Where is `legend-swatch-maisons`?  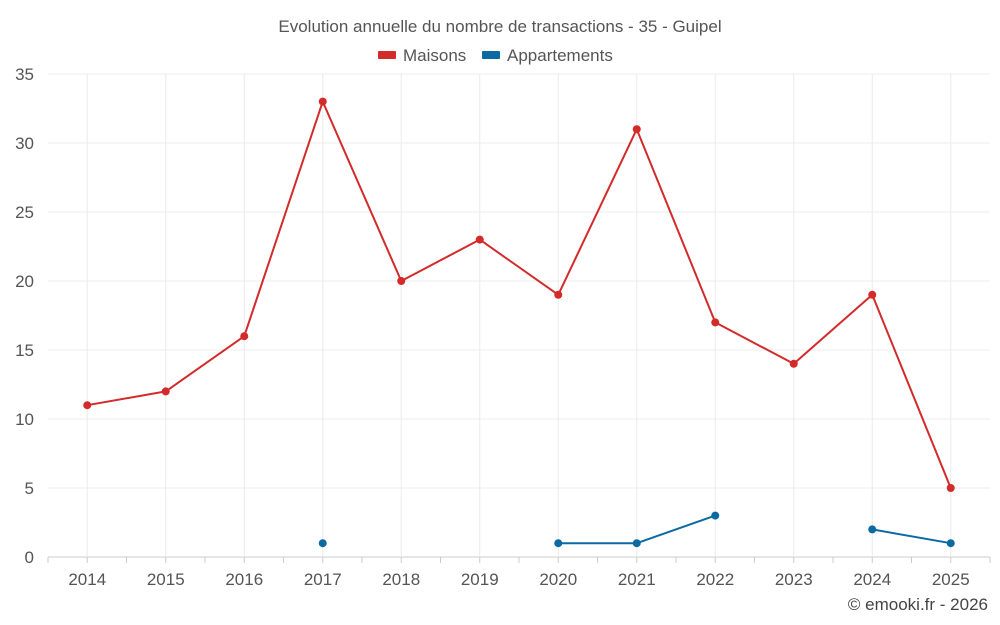 legend-swatch-maisons is located at coordinates (387, 55).